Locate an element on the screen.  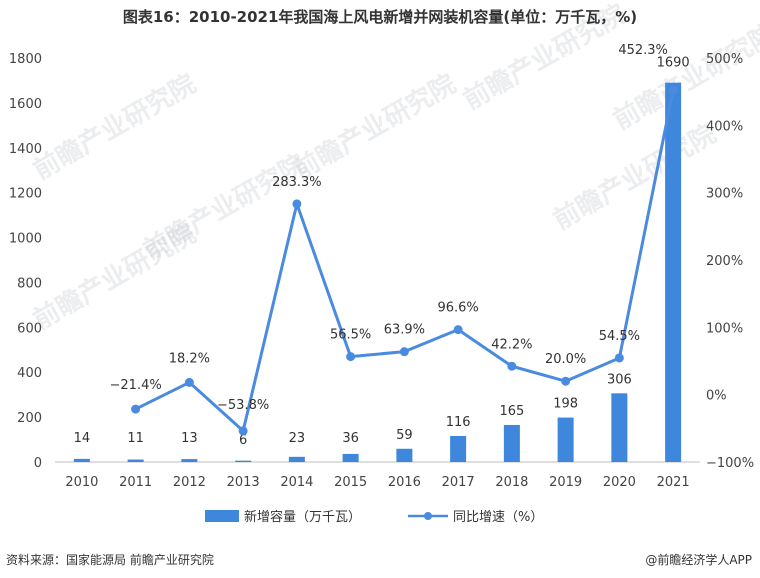
left-tick-label: 800 is located at coordinates (29, 283).